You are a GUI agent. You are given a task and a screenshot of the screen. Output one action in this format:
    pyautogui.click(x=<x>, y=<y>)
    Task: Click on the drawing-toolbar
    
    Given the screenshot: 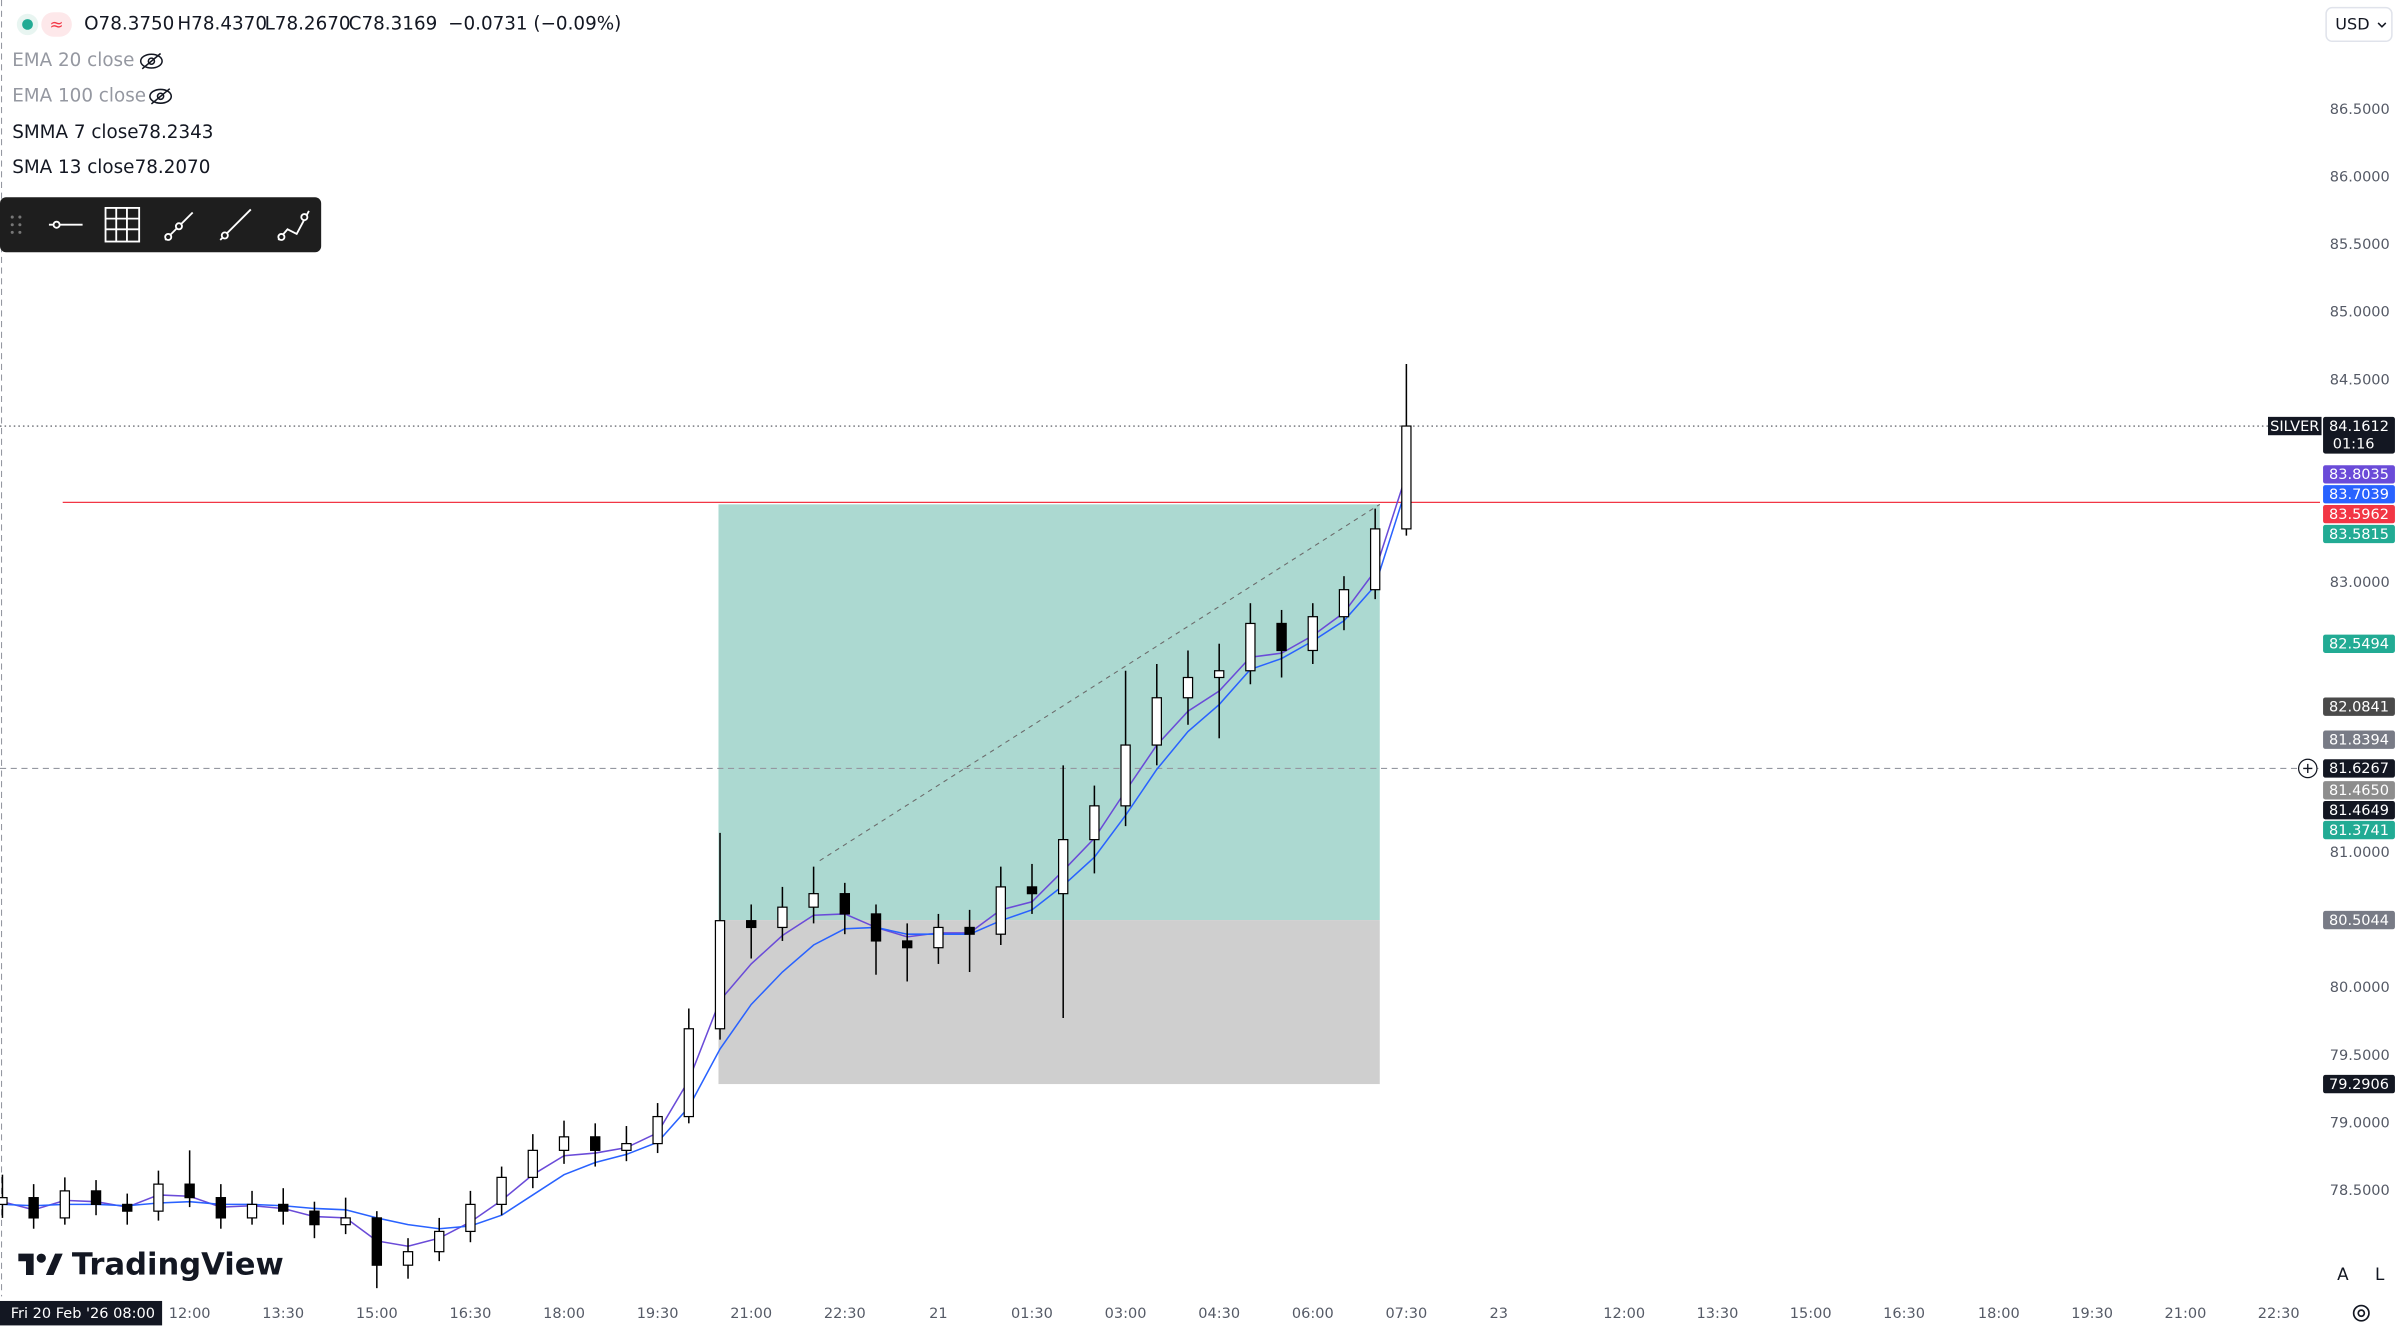 What is the action you would take?
    pyautogui.click(x=161, y=225)
    